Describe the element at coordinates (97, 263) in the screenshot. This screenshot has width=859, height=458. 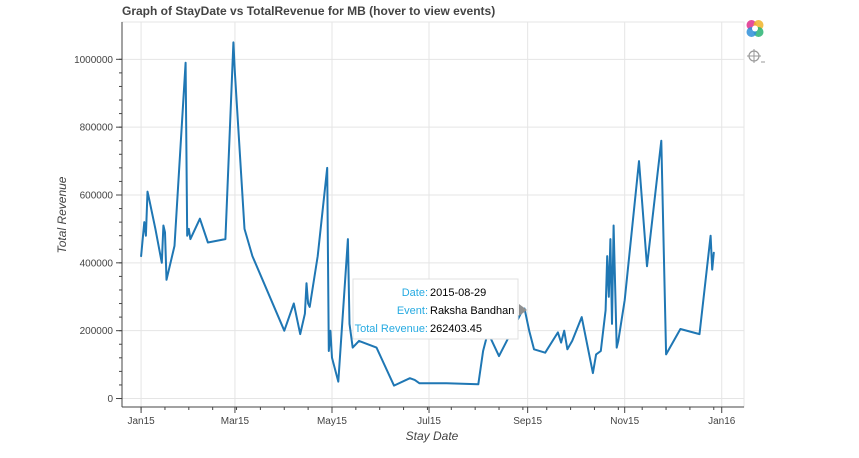
I see `y-tick-label: 400000` at that location.